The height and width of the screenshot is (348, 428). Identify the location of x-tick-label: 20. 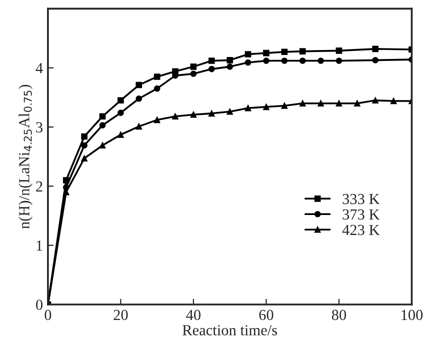
(121, 315).